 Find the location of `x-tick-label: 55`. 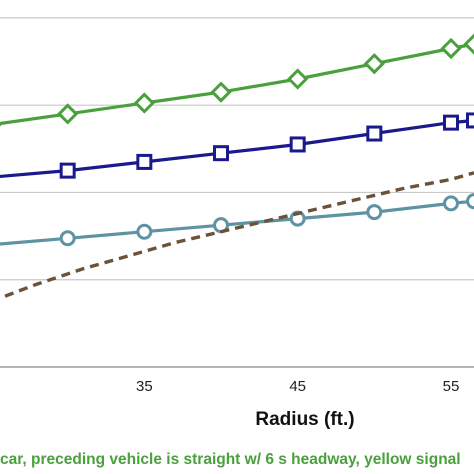

x-tick-label: 55 is located at coordinates (451, 386).